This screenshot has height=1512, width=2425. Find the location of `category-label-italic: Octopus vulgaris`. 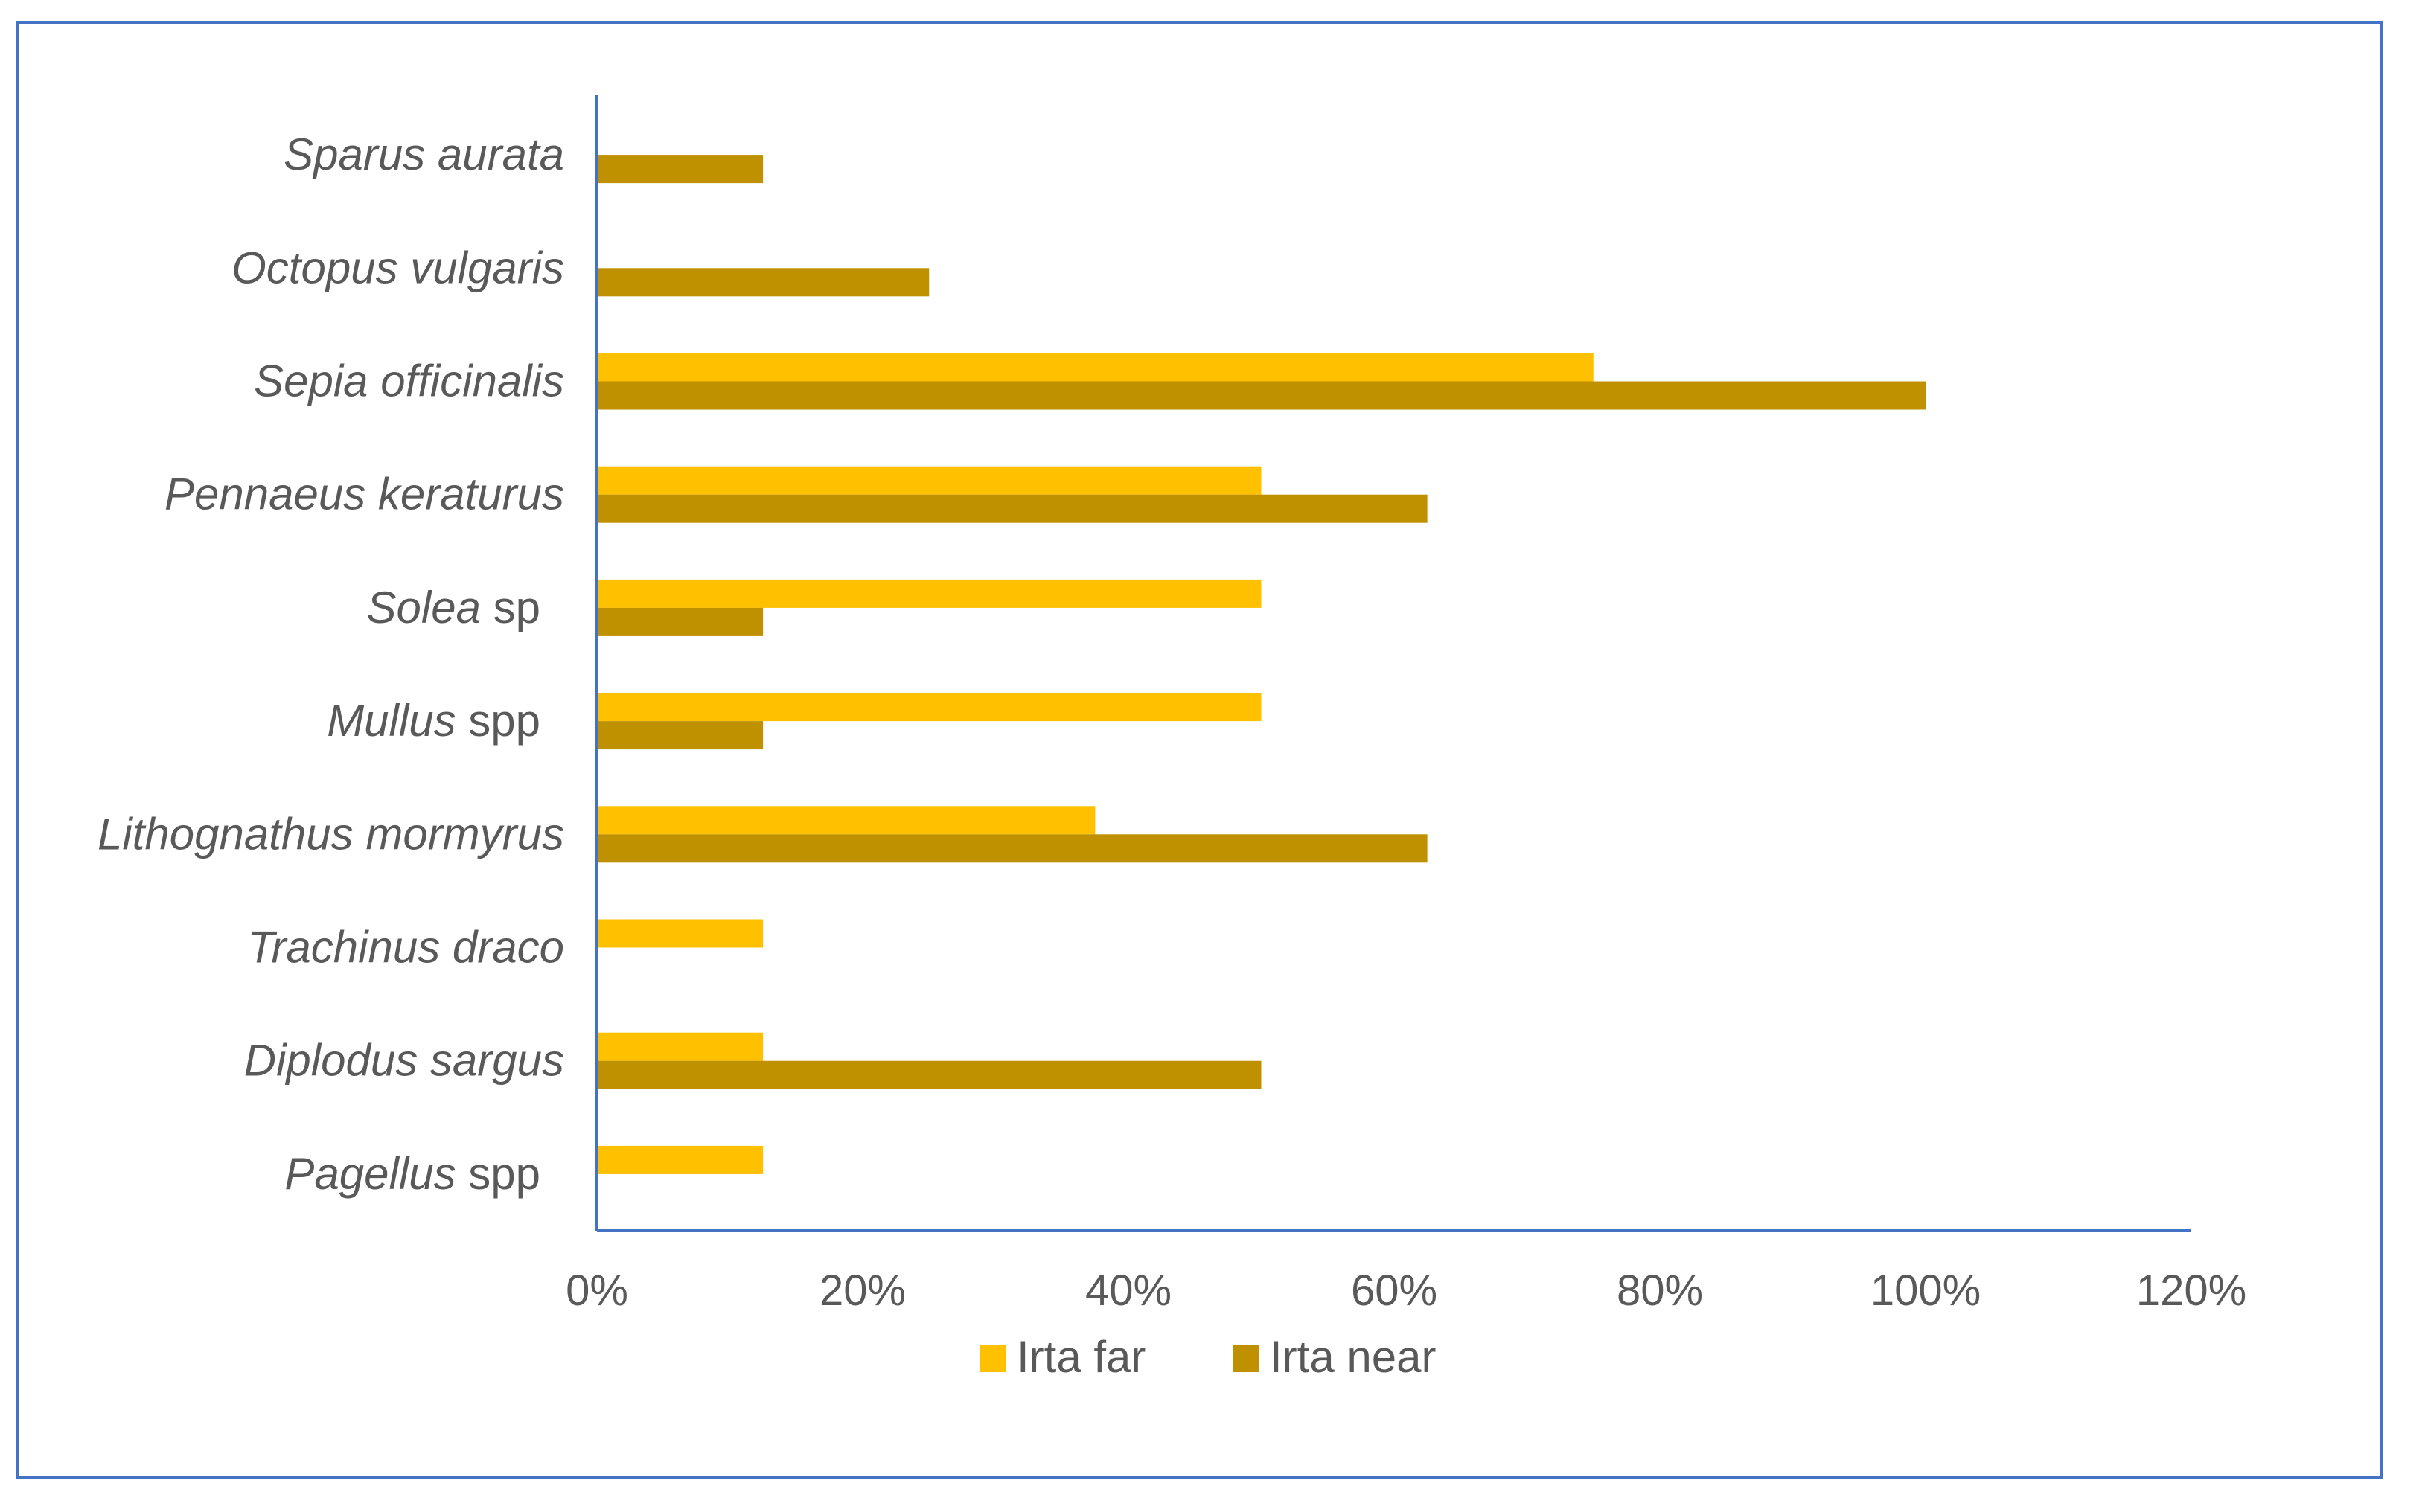

category-label-italic: Octopus vulgaris is located at coordinates (397, 267).